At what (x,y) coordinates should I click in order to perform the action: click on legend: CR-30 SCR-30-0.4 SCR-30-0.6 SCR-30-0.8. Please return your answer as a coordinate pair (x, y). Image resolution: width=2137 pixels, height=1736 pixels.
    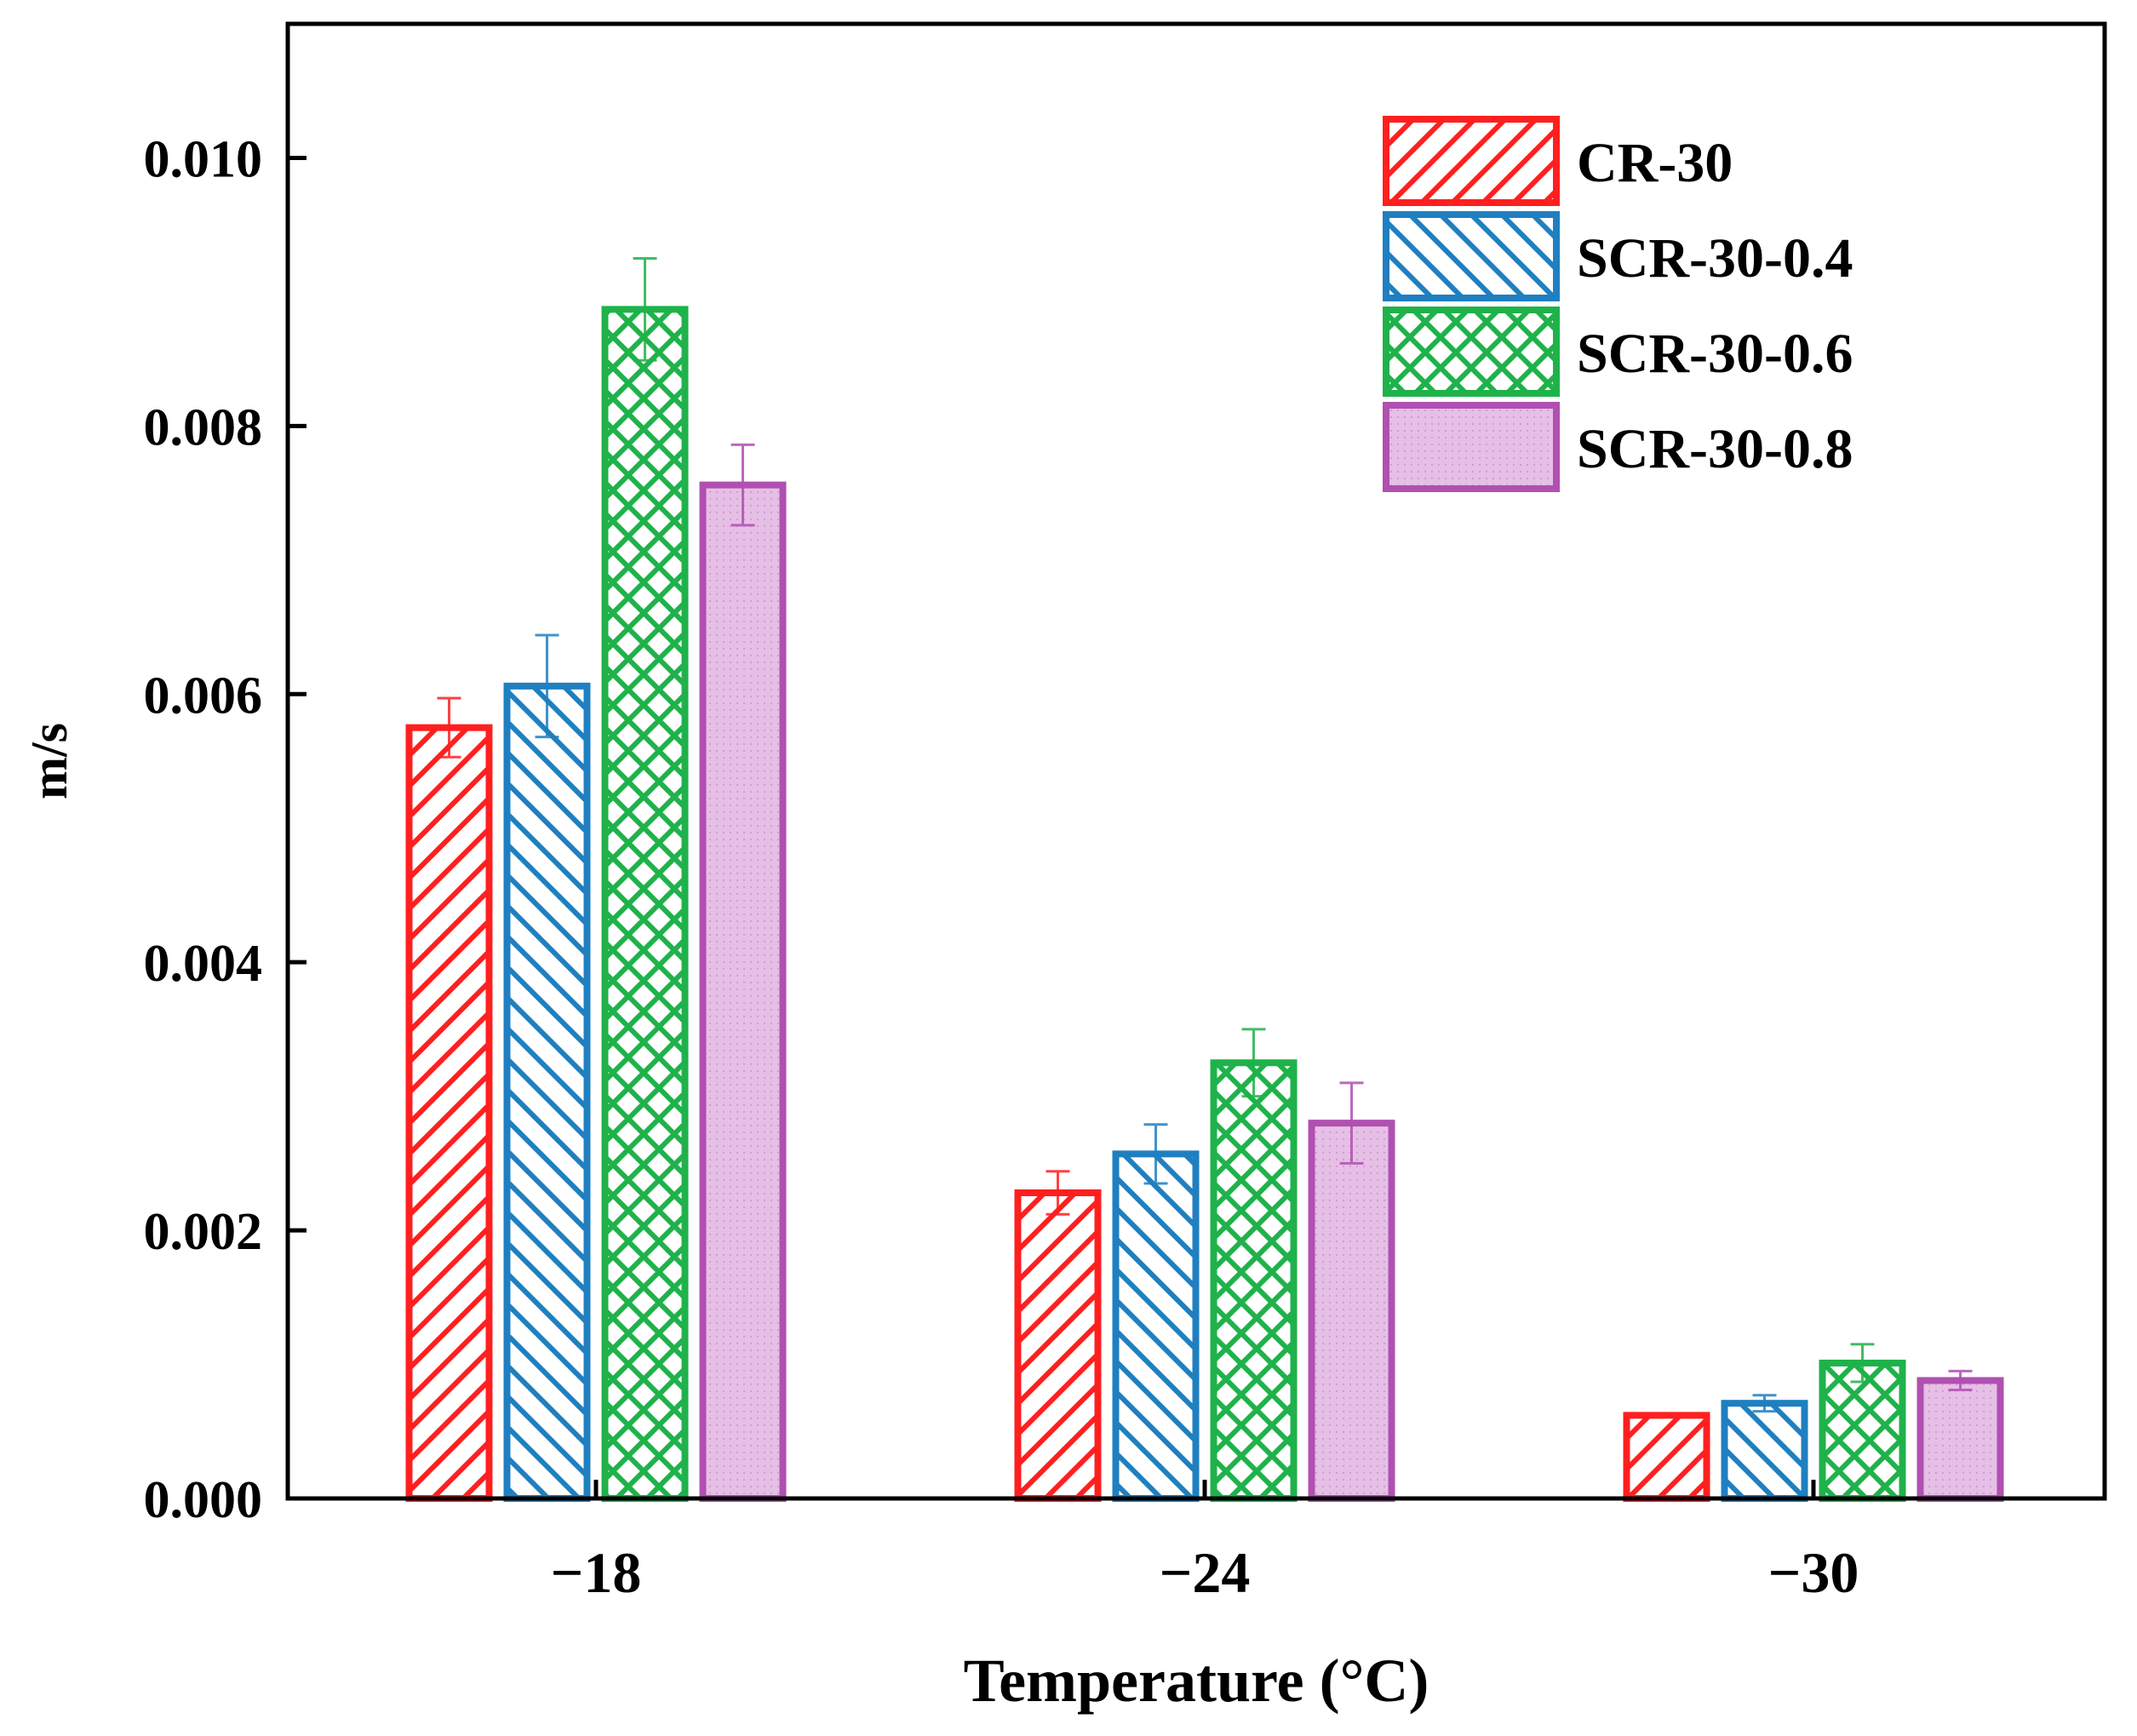
    Looking at the image, I should click on (1618, 304).